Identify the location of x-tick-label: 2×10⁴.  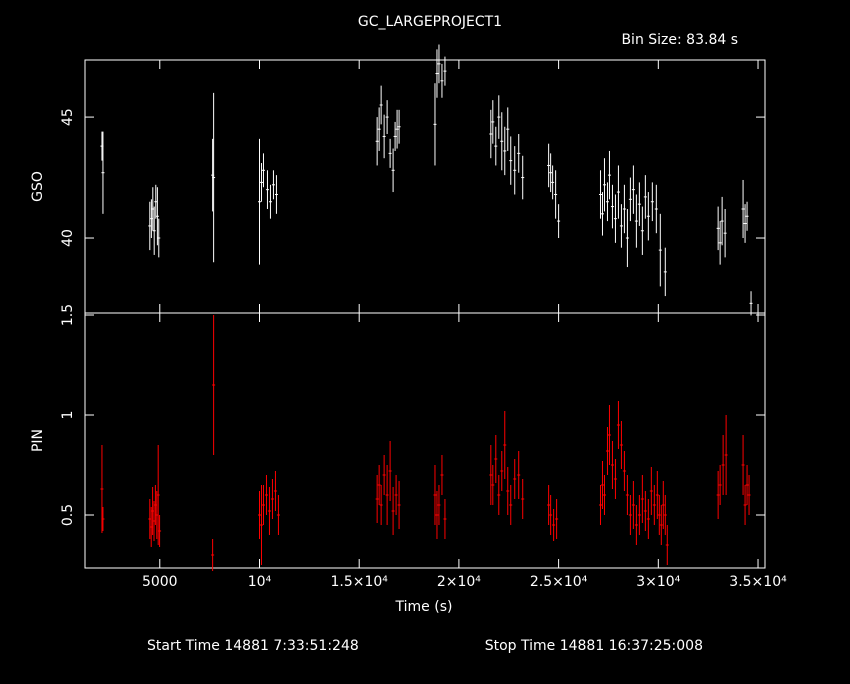
(459, 582).